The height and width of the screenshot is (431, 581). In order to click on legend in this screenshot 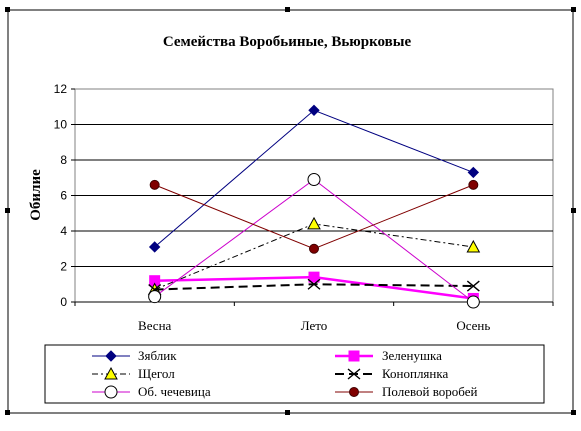, I will do `click(294, 374)`.